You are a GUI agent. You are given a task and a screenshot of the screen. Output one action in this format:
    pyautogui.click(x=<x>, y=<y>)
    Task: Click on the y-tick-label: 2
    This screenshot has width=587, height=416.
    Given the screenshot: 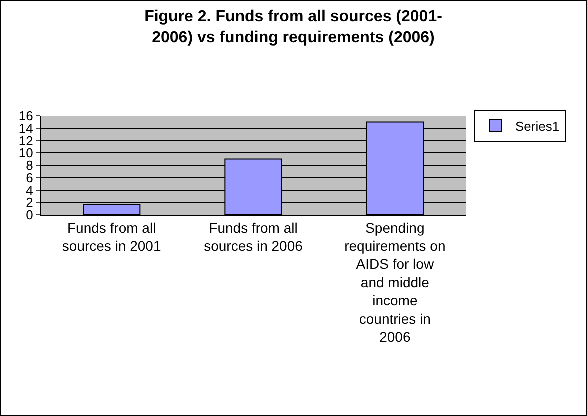 What is the action you would take?
    pyautogui.click(x=30, y=202)
    